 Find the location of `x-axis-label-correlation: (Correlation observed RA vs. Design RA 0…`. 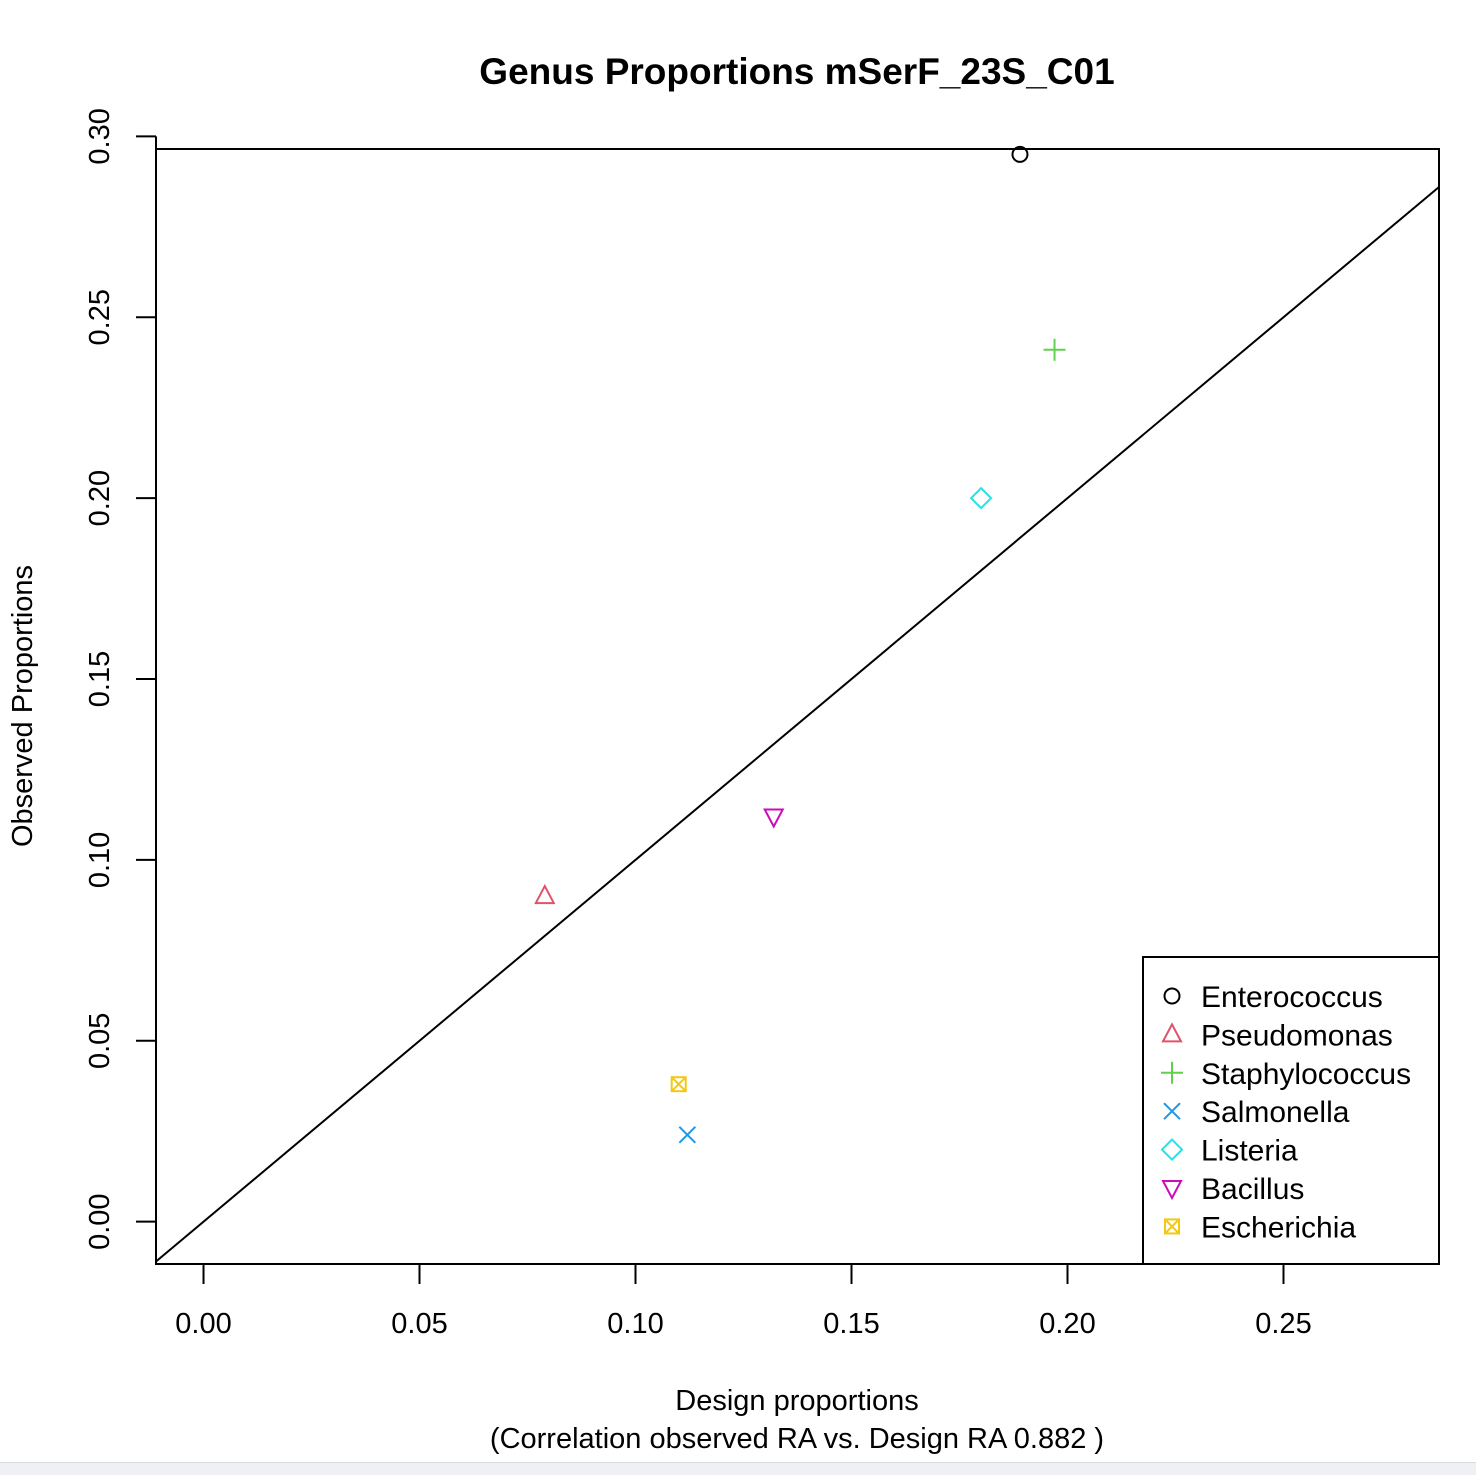

x-axis-label-correlation: (Correlation observed RA vs. Design RA 0… is located at coordinates (797, 1439).